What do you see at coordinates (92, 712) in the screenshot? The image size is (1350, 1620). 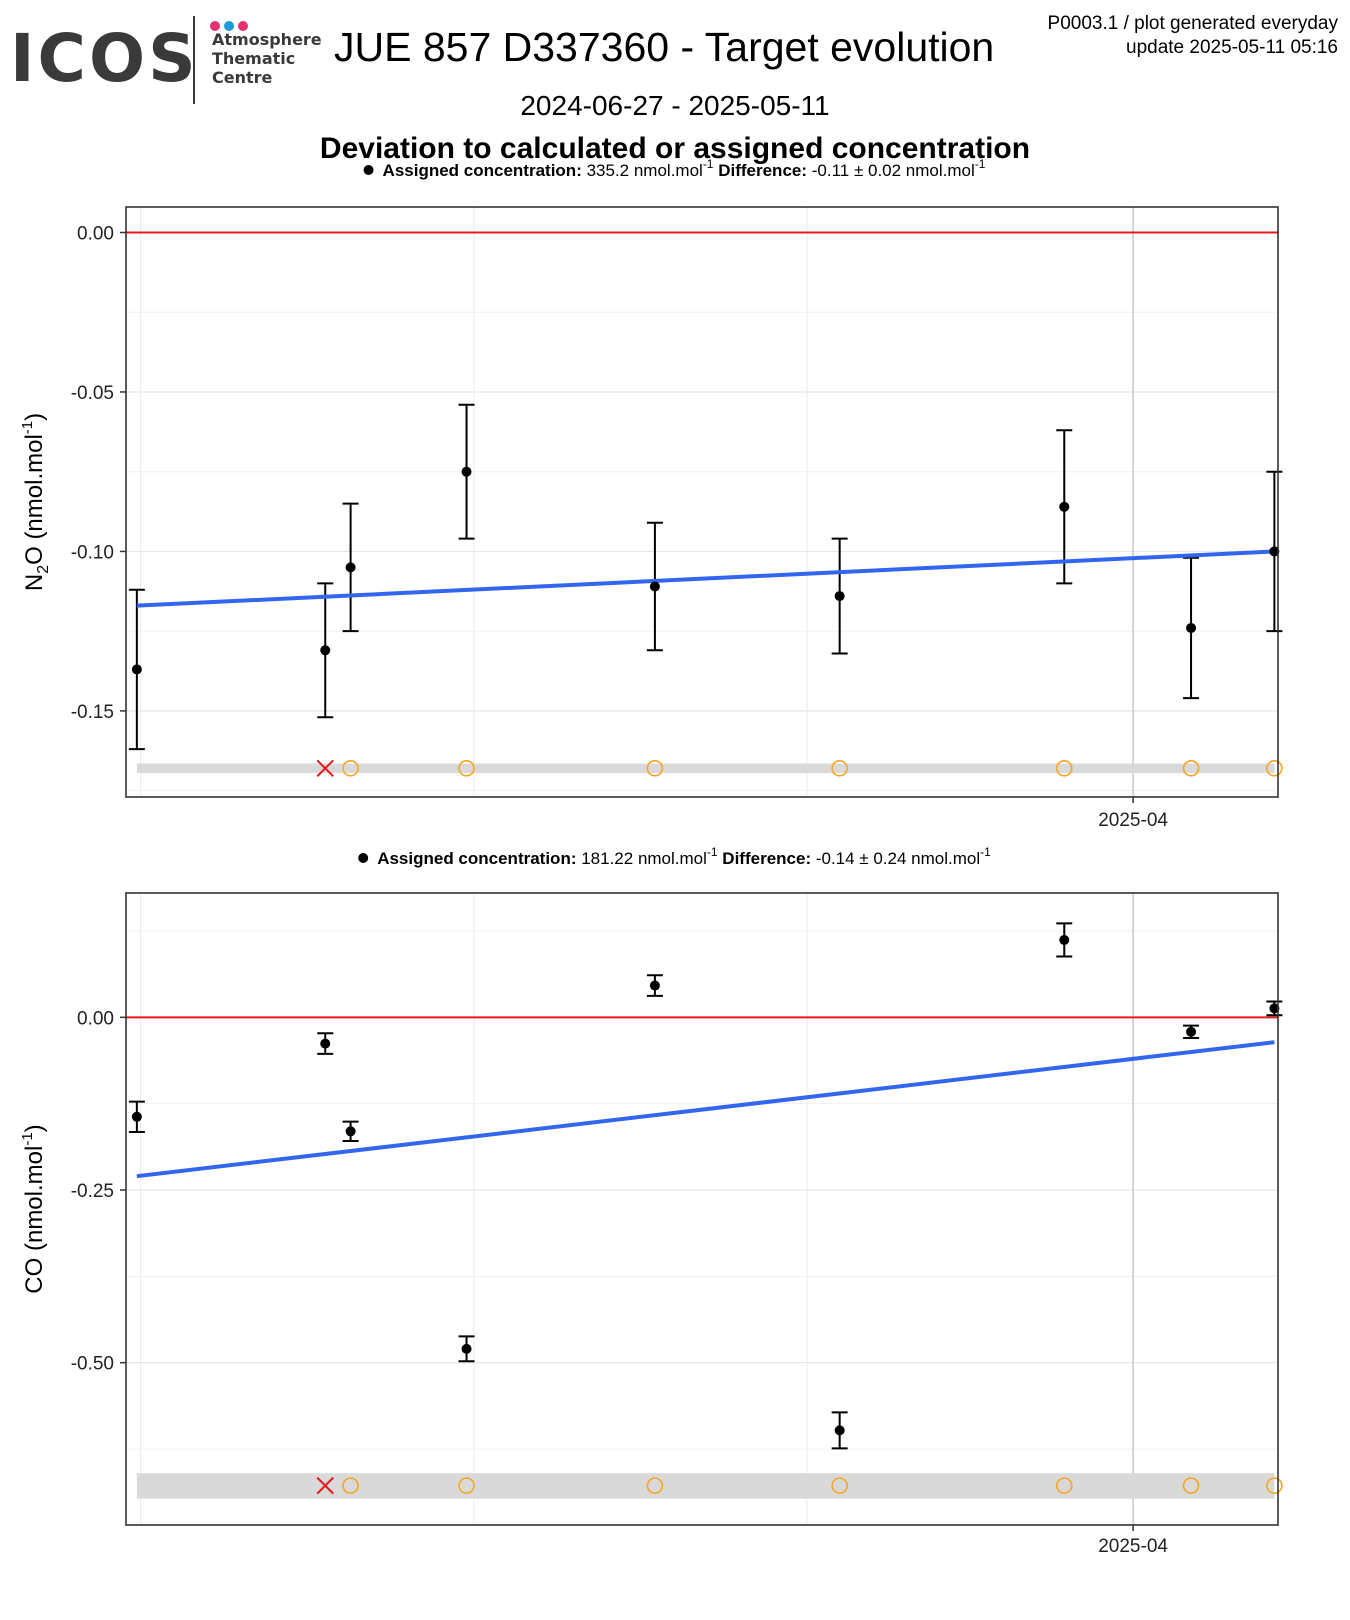 I see `y-tick-label: -0.15` at bounding box center [92, 712].